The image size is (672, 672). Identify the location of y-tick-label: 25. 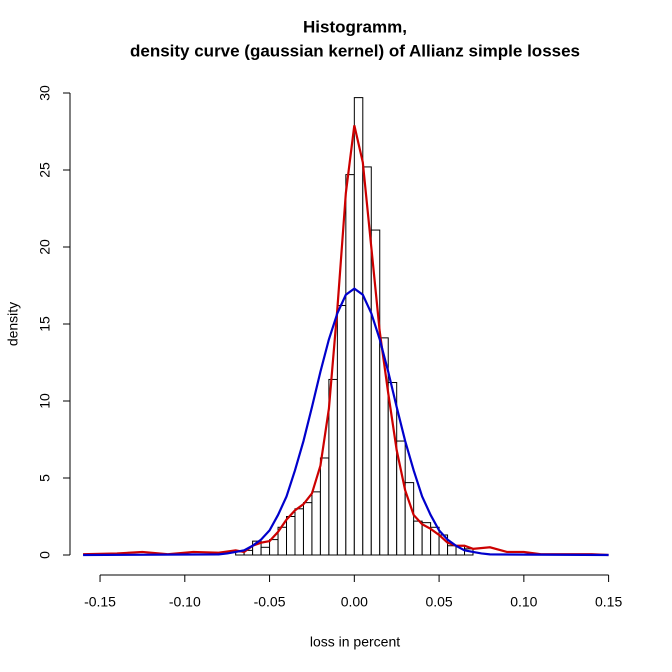
(45, 170).